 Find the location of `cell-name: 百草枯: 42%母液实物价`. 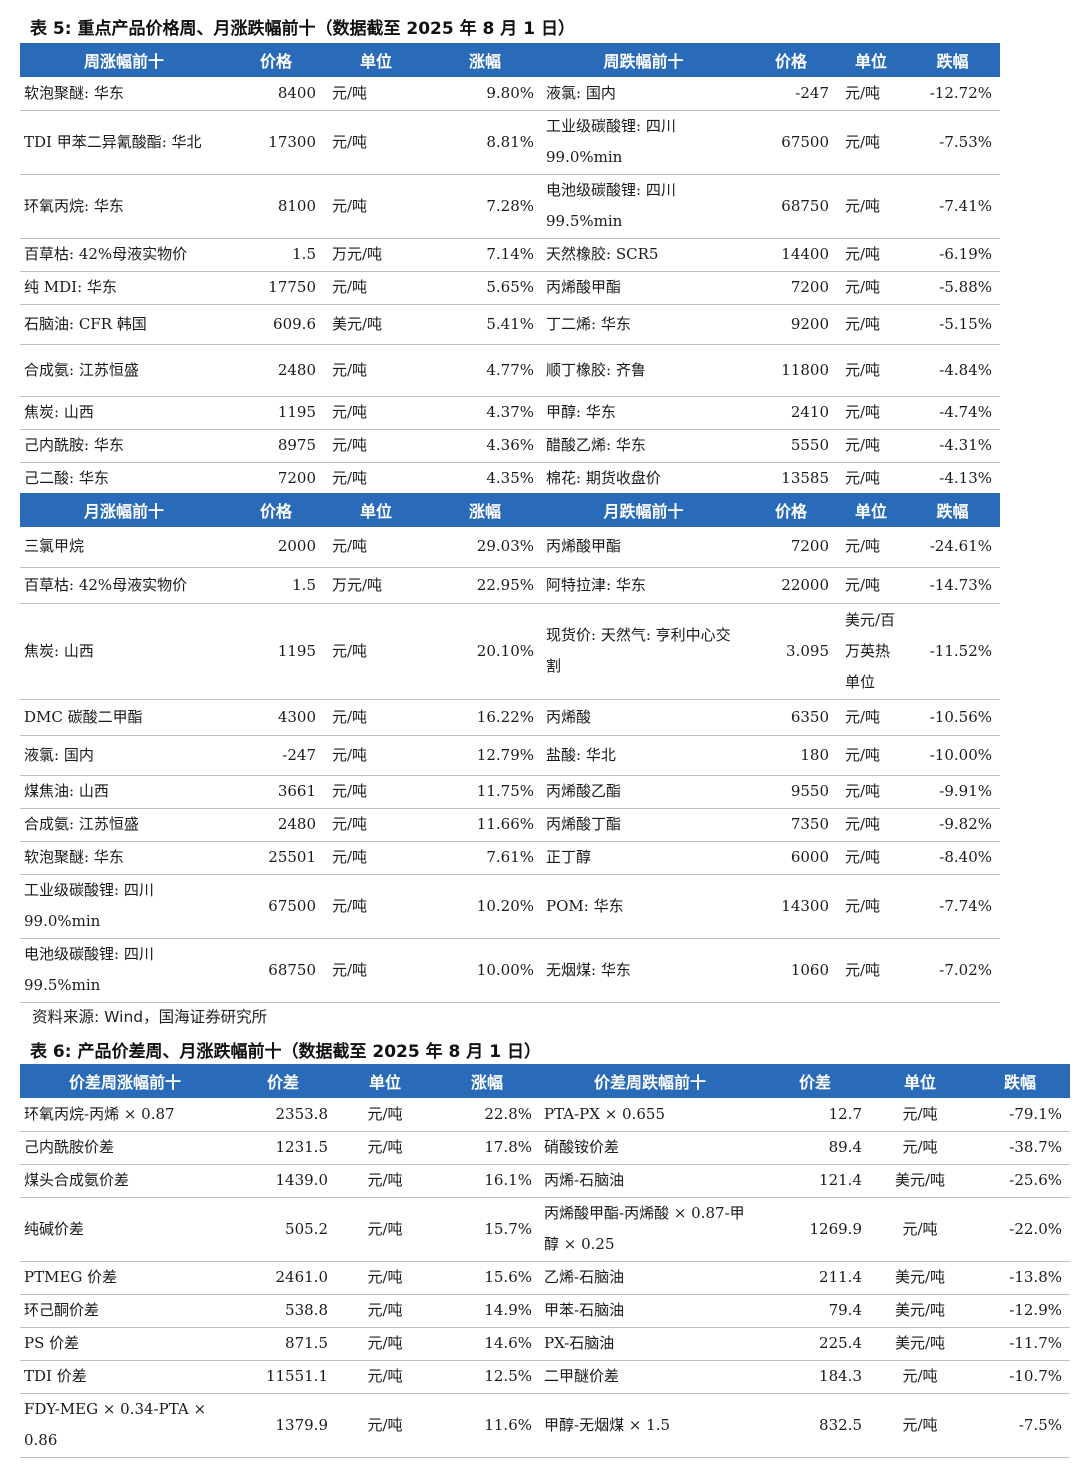

cell-name: 百草枯: 42%母液实物价 is located at coordinates (124, 585).